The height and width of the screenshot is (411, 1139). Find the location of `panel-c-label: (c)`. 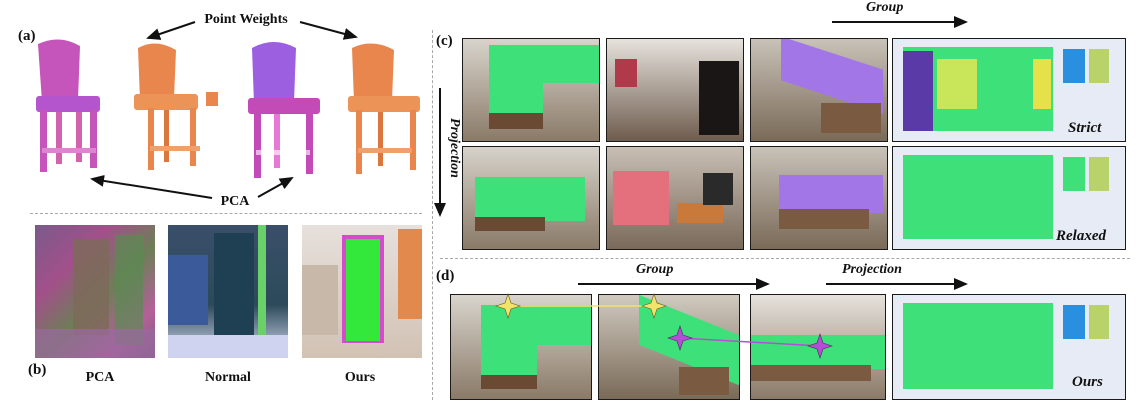

panel-c-label: (c) is located at coordinates (444, 41).